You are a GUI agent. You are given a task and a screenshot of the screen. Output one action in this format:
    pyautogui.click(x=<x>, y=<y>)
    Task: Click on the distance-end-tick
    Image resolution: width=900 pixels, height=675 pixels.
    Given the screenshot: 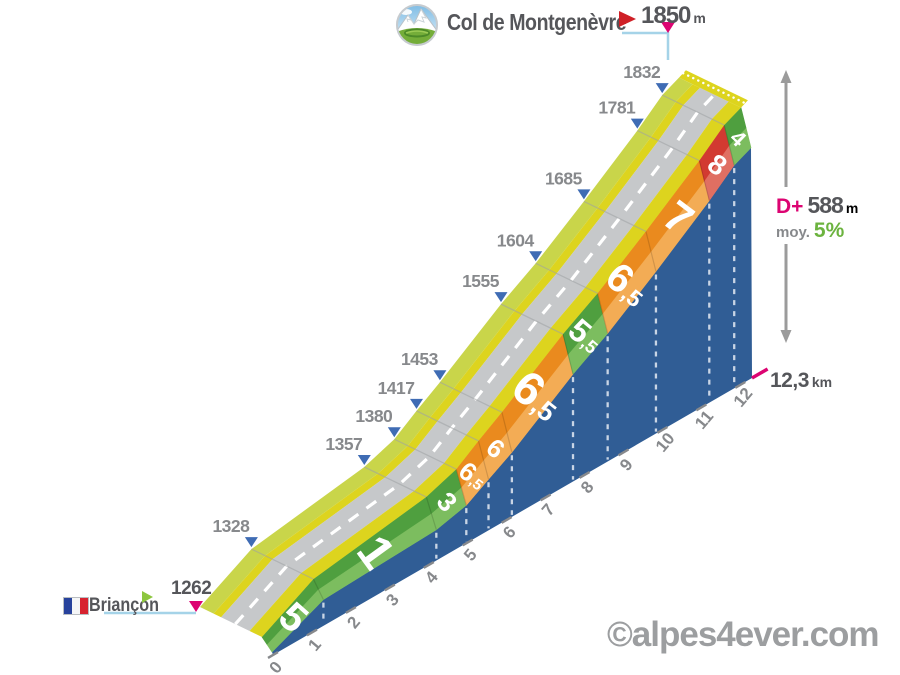 What is the action you would take?
    pyautogui.click(x=760, y=373)
    